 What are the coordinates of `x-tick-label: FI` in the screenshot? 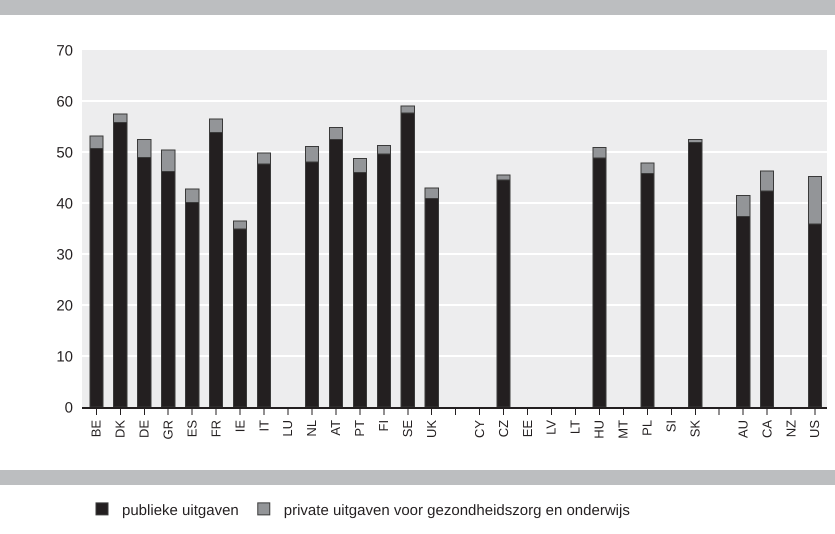 It's located at (384, 426).